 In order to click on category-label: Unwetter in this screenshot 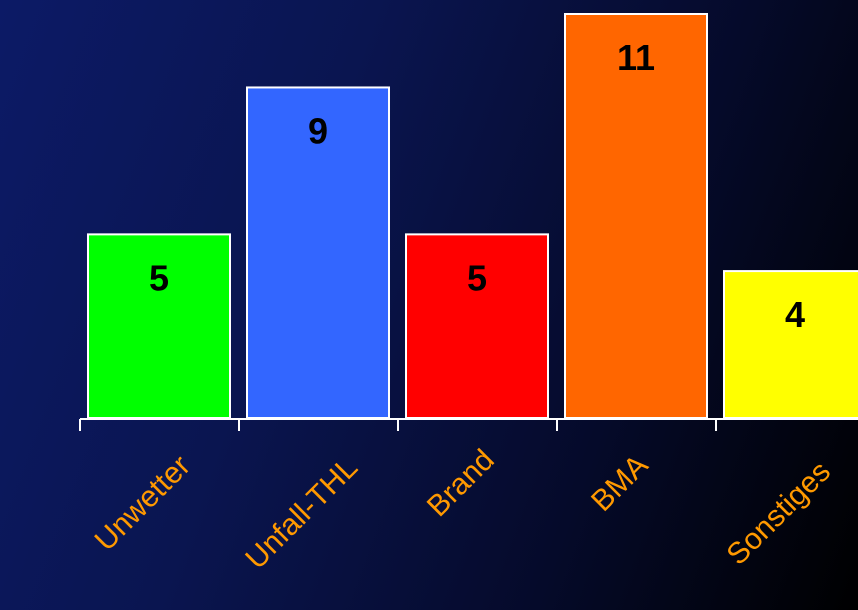, I will do `click(143, 503)`.